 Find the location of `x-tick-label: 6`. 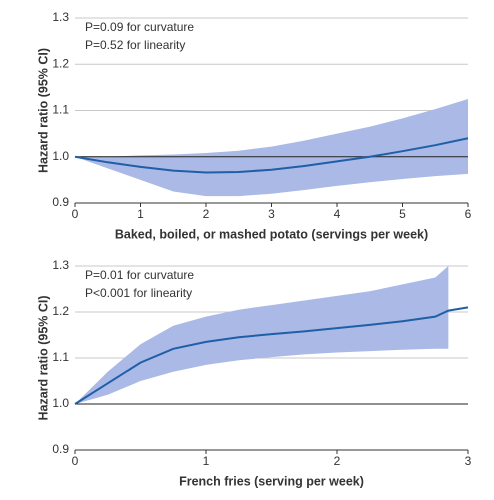

x-tick-label: 6 is located at coordinates (468, 214).